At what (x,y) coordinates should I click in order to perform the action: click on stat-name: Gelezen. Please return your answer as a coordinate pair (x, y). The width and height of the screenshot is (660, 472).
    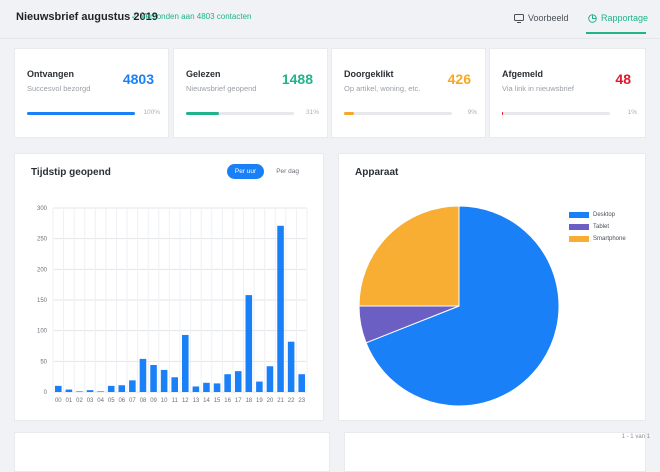
    Looking at the image, I should click on (203, 74).